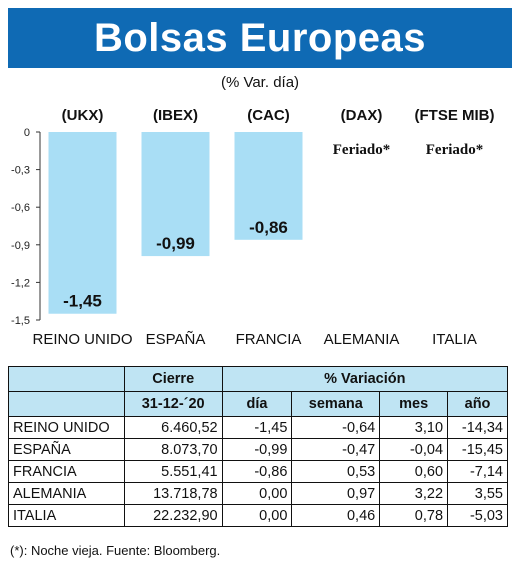  What do you see at coordinates (175, 243) in the screenshot?
I see `bar-data-label: -0,99` at bounding box center [175, 243].